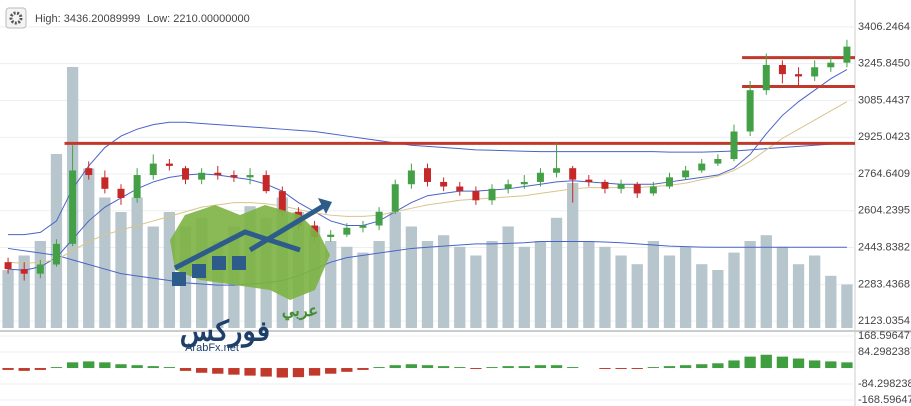 The width and height of the screenshot is (911, 406). I want to click on high-label: High: 3436.20089999, so click(87, 19).